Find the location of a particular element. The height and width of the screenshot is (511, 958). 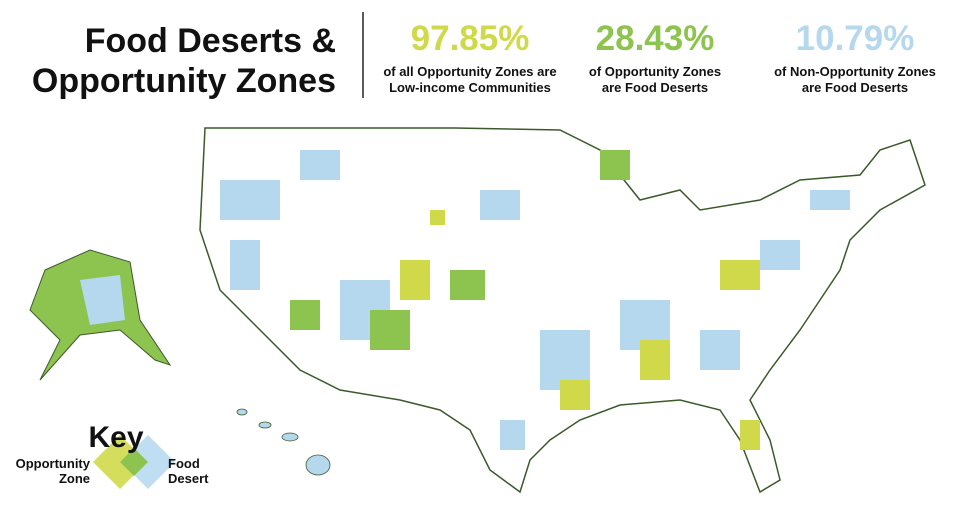

key: Key Opportunity Zone Food Desert is located at coordinates (112, 455).